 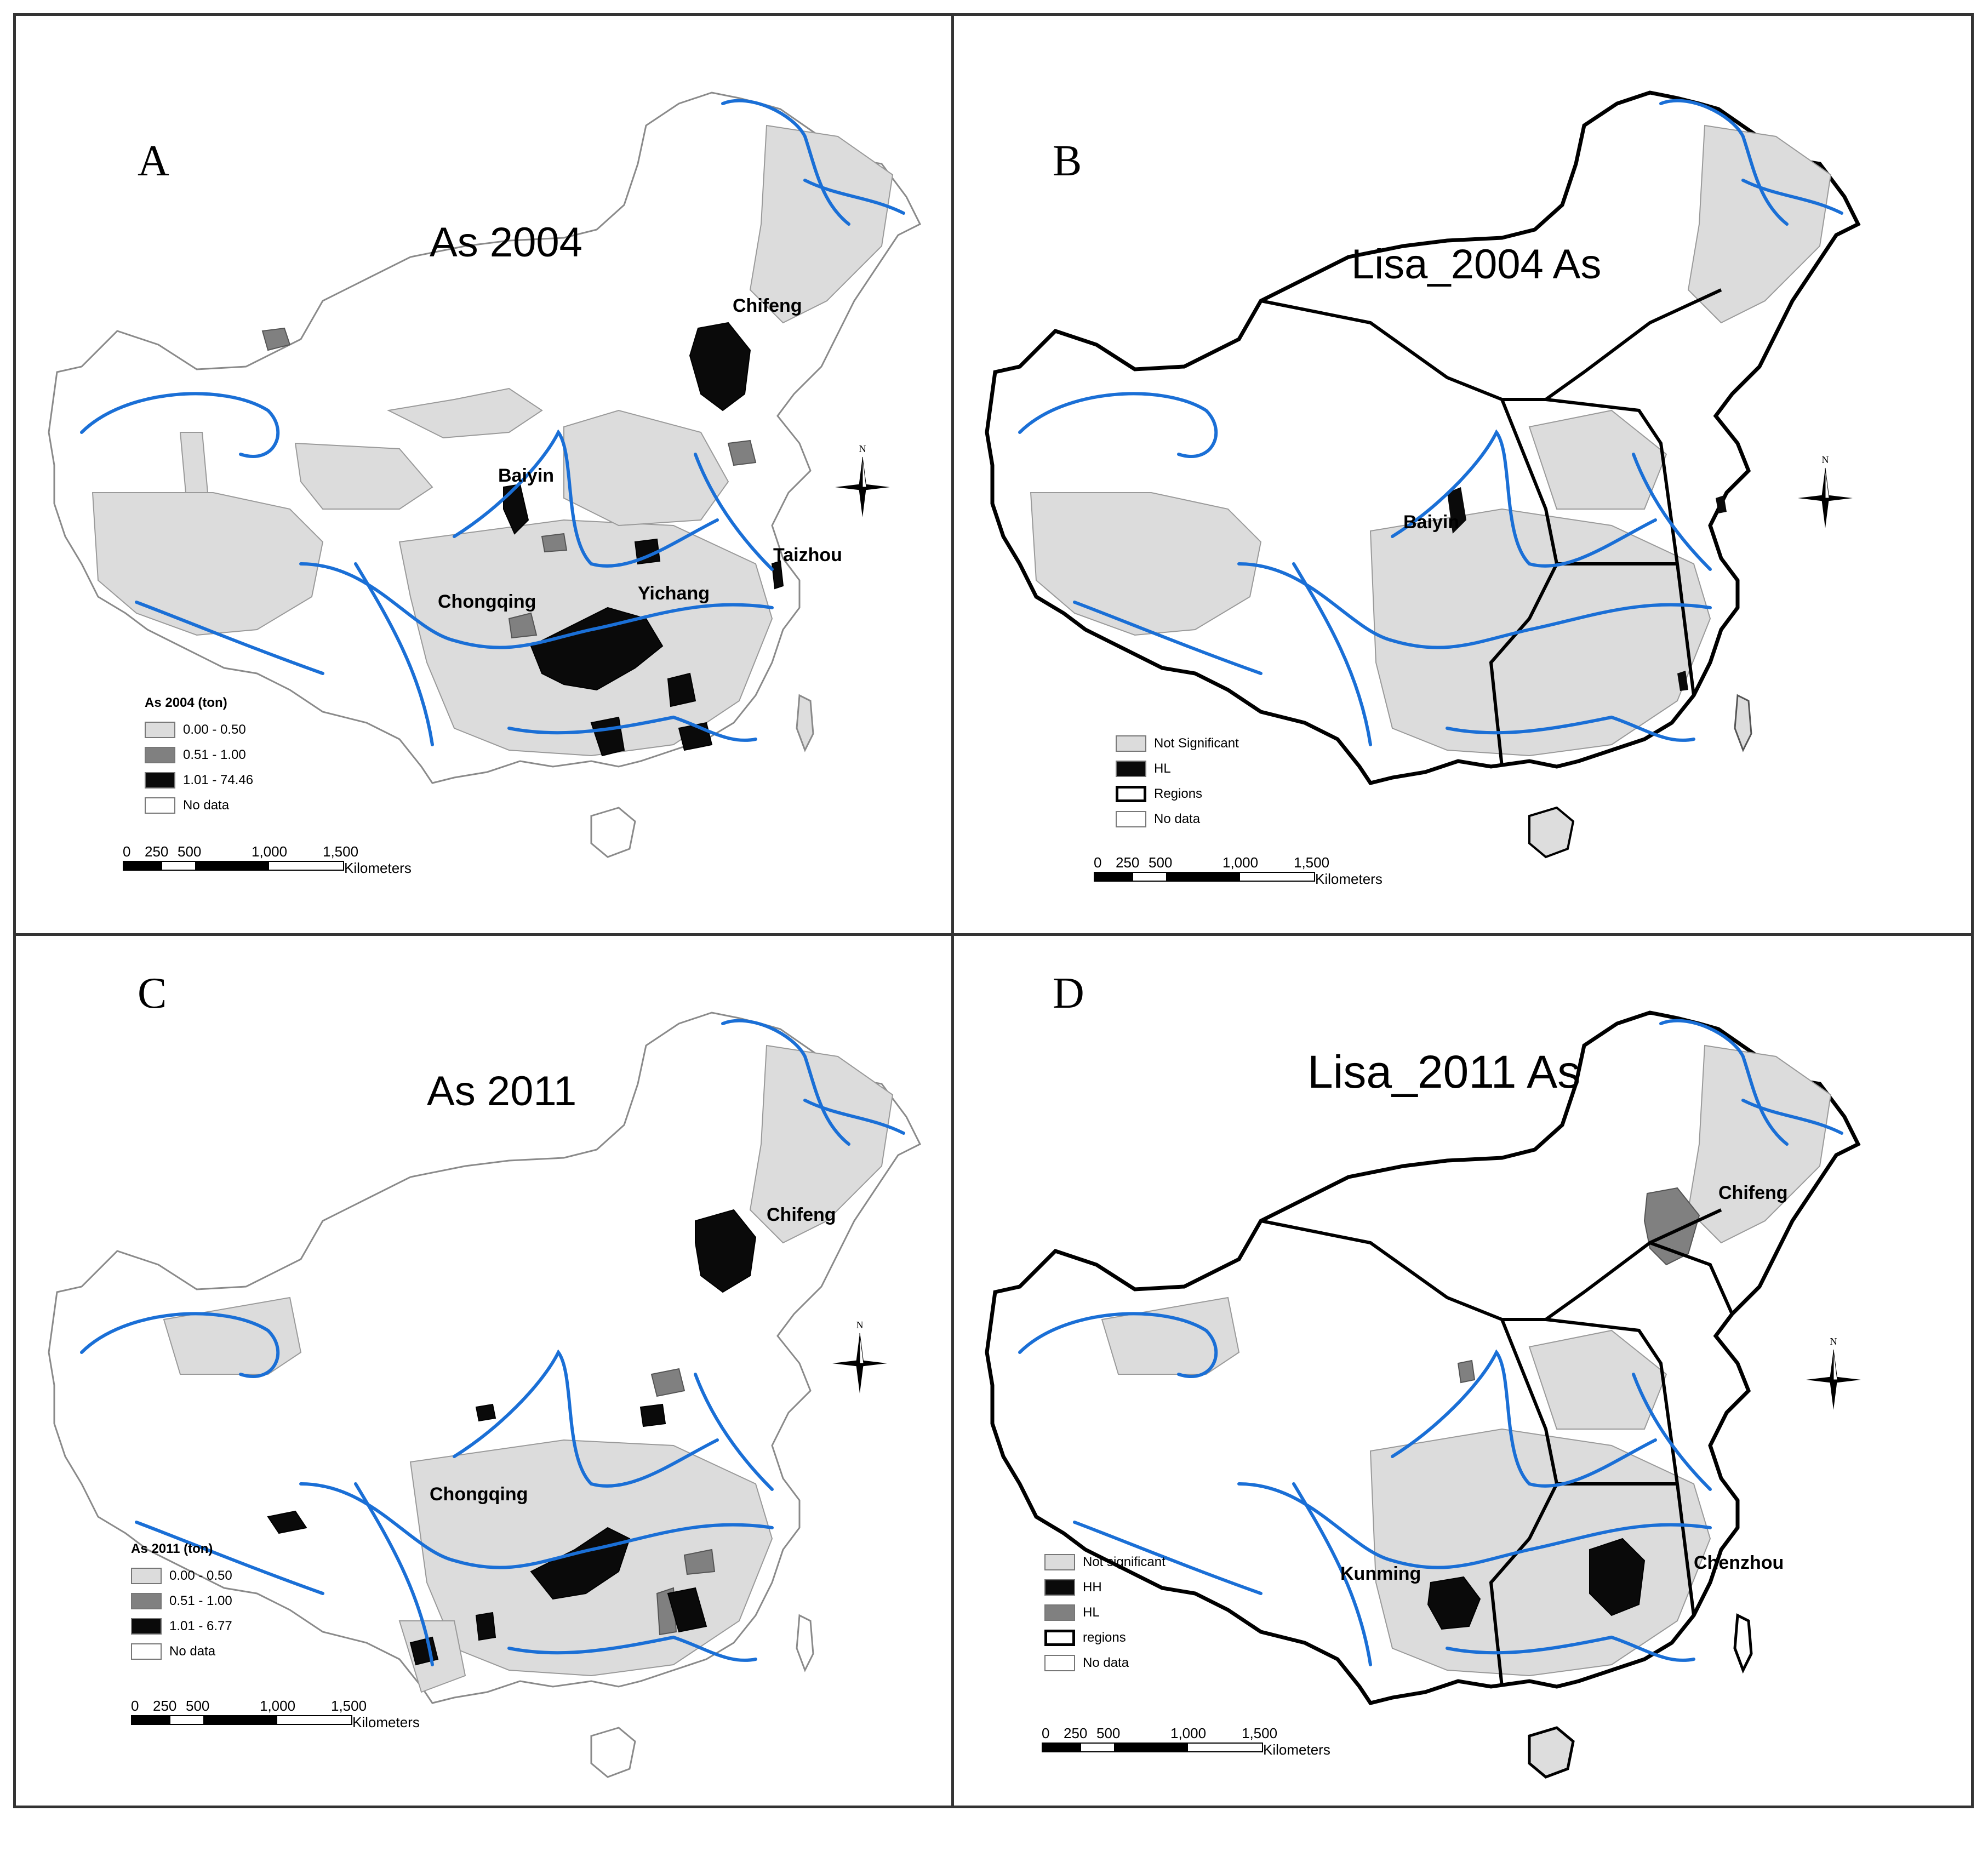 I want to click on legend-label: 0.00 - 0.50, so click(x=201, y=1576).